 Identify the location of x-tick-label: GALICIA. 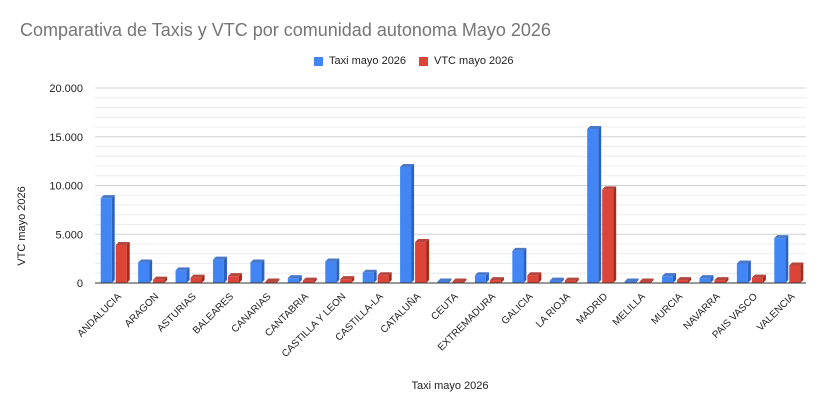
(518, 309).